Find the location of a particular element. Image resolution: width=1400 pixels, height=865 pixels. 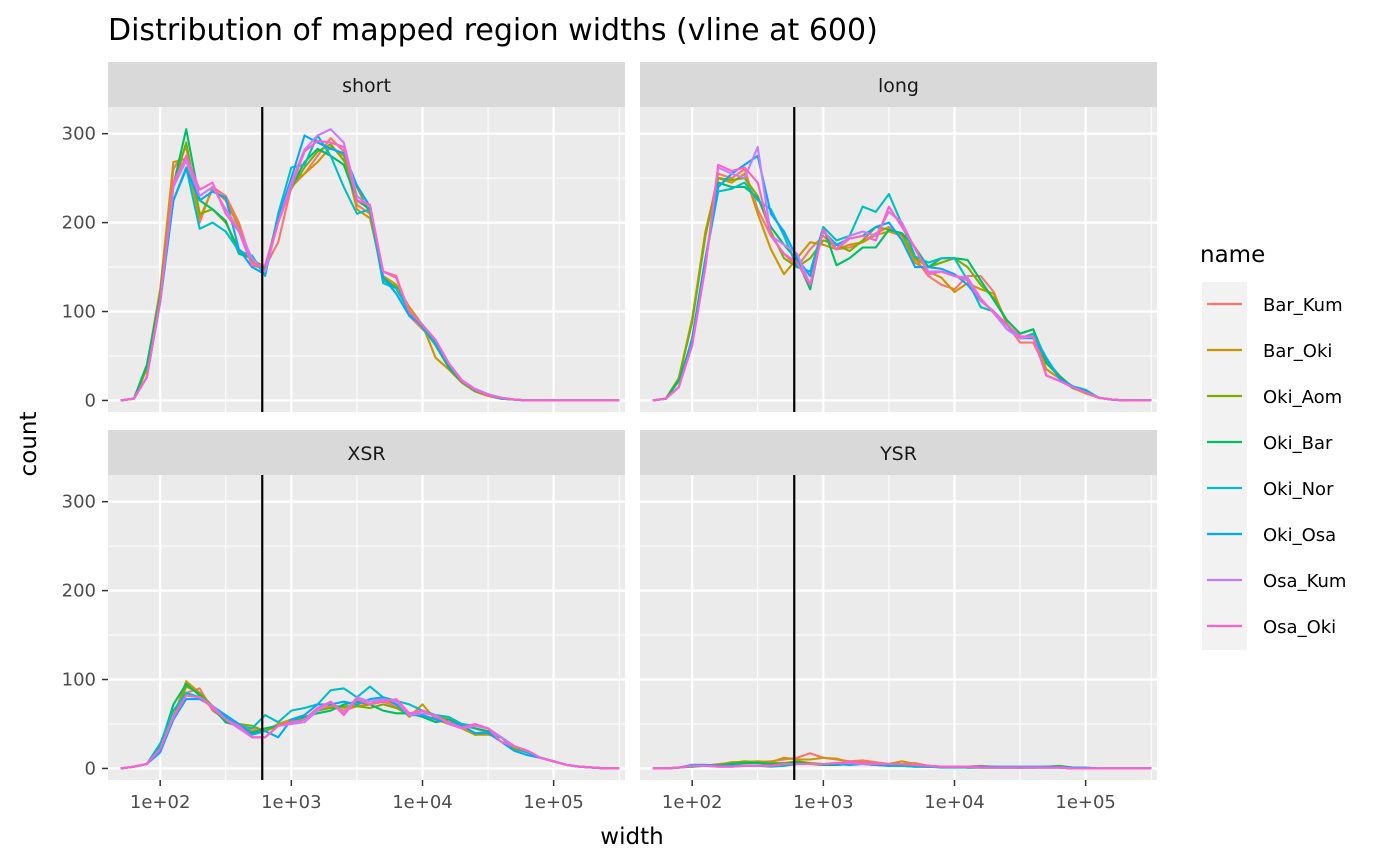

legend-item: Oki_Bar is located at coordinates (1270, 443).